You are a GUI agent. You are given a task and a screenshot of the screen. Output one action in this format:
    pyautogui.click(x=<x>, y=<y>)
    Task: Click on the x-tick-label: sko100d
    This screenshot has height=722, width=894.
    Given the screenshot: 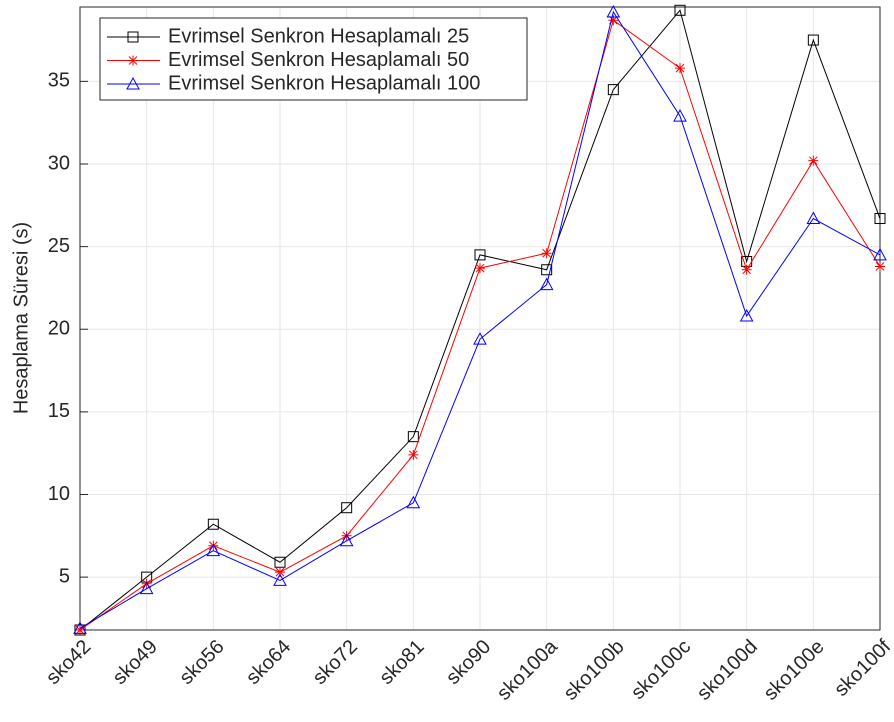 What is the action you would take?
    pyautogui.click(x=727, y=670)
    